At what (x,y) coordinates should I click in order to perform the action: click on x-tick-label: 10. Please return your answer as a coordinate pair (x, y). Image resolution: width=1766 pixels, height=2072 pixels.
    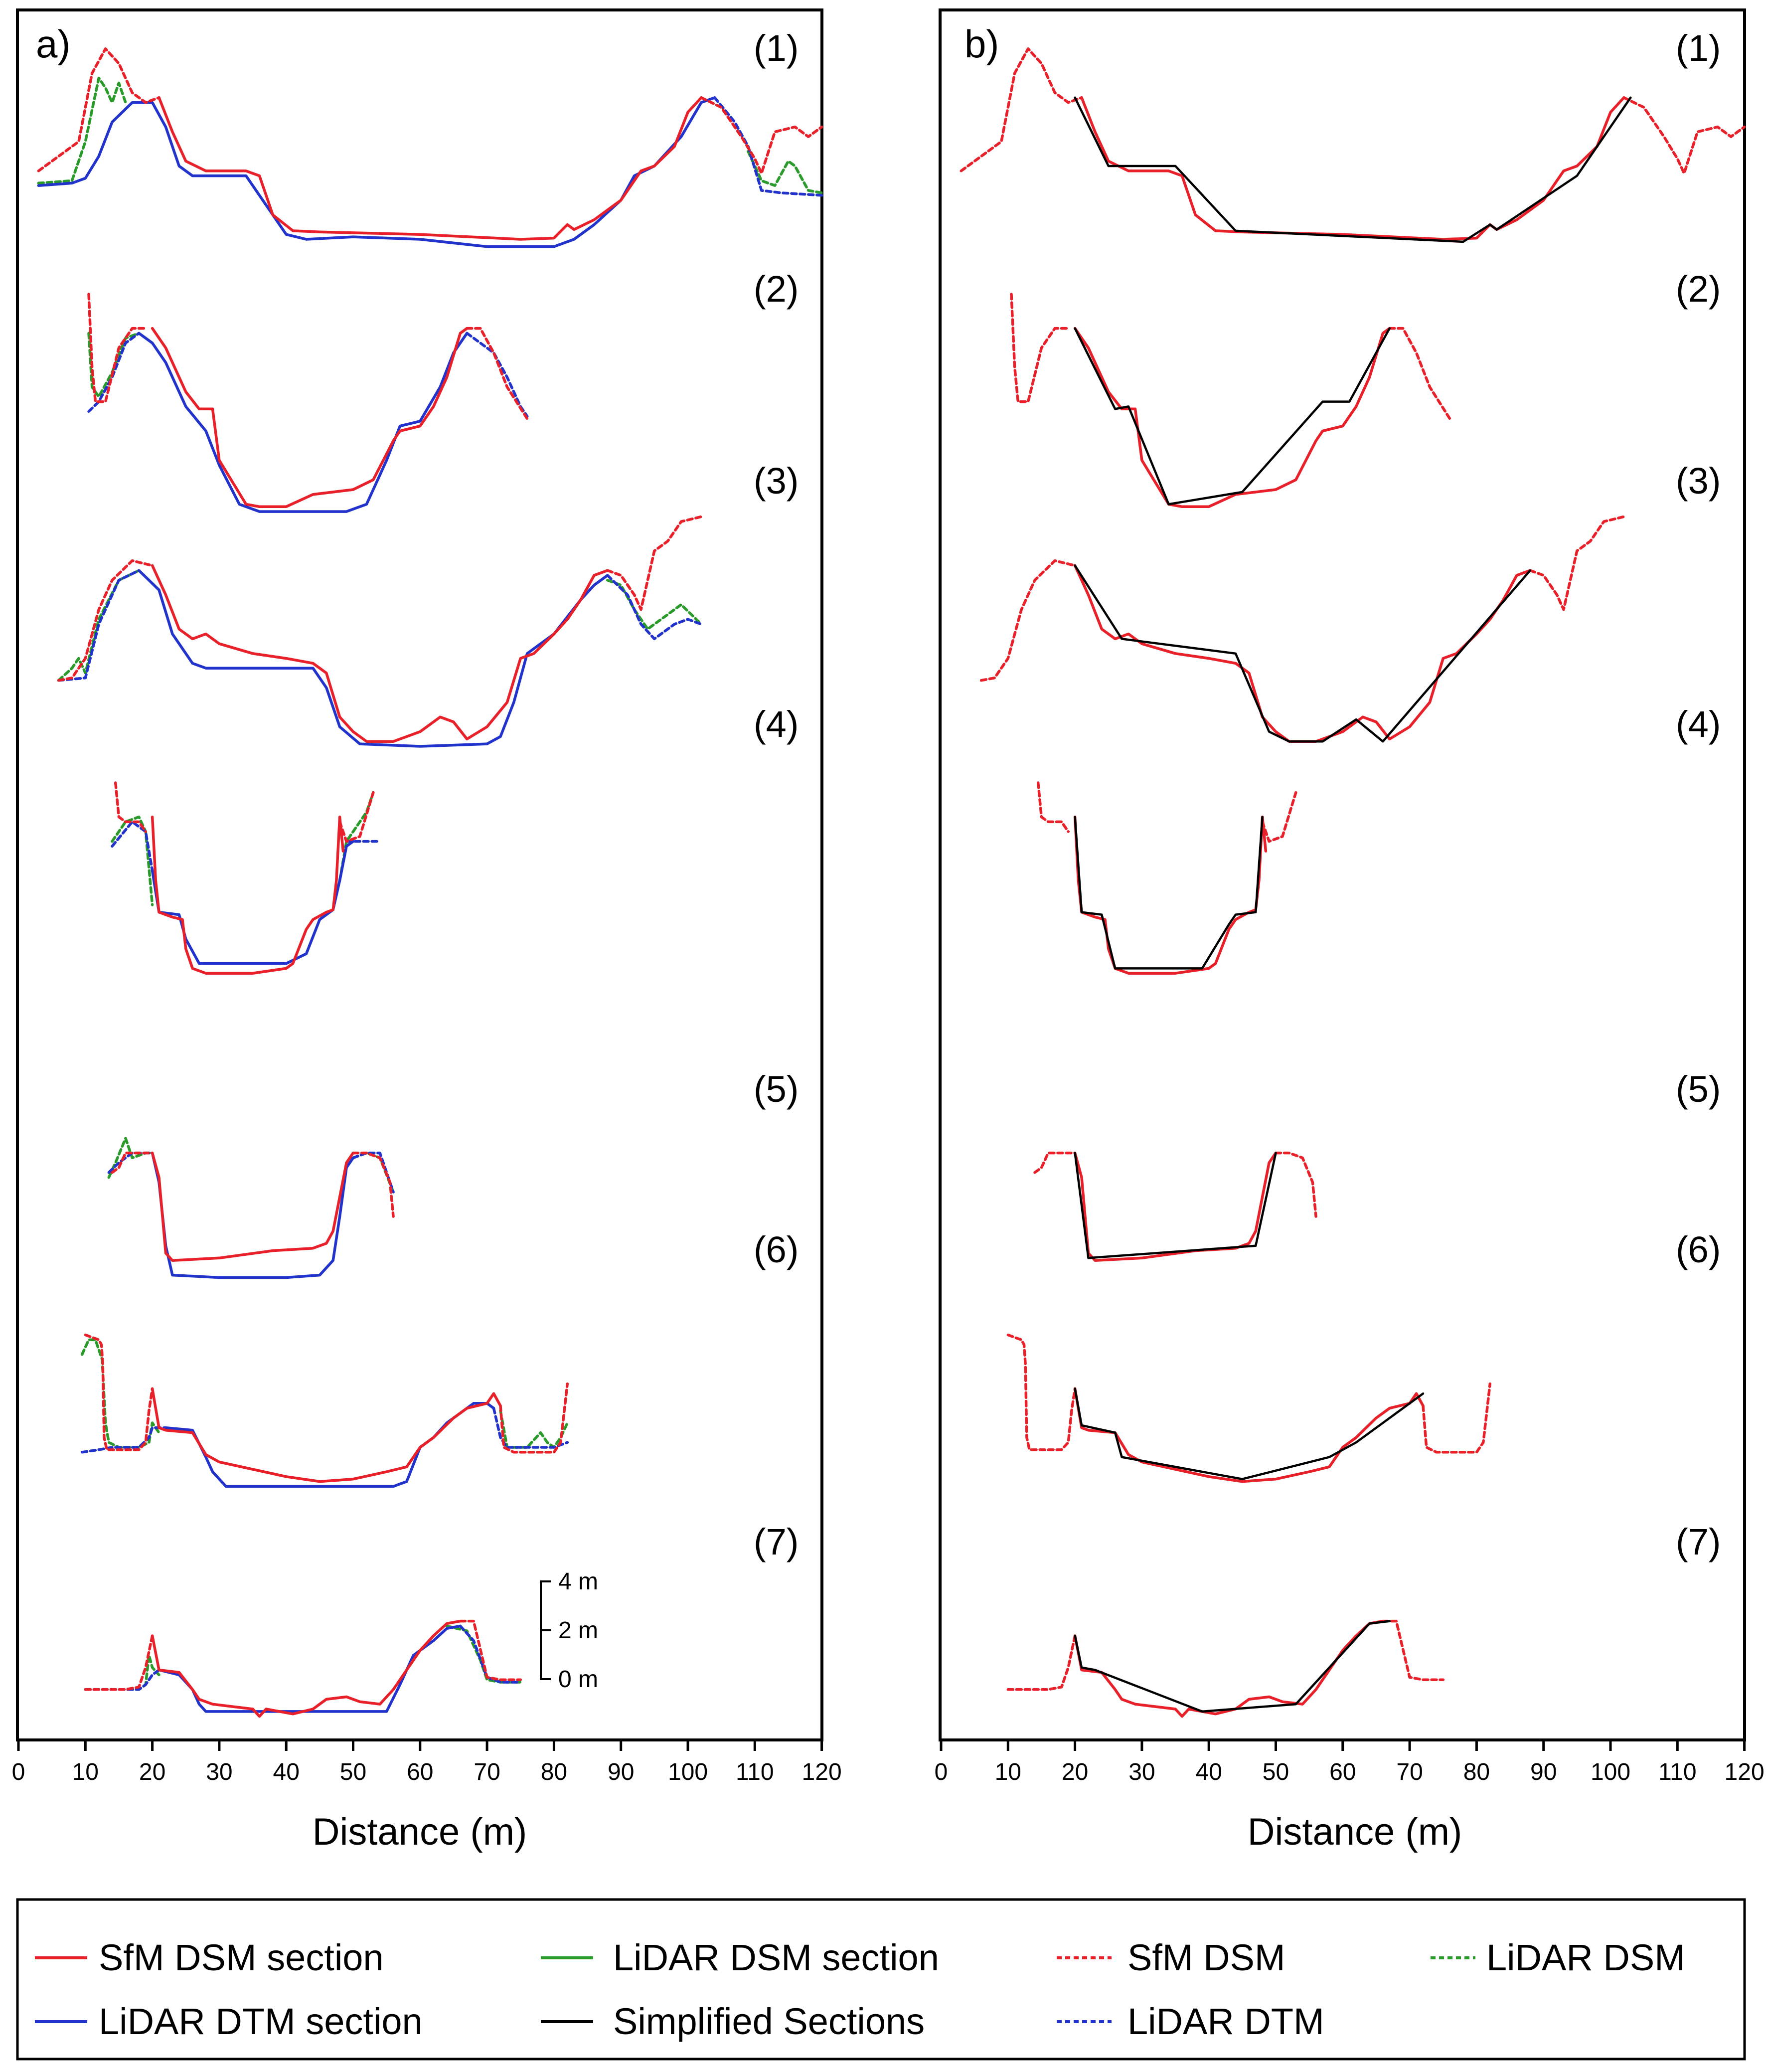
    Looking at the image, I should click on (85, 1772).